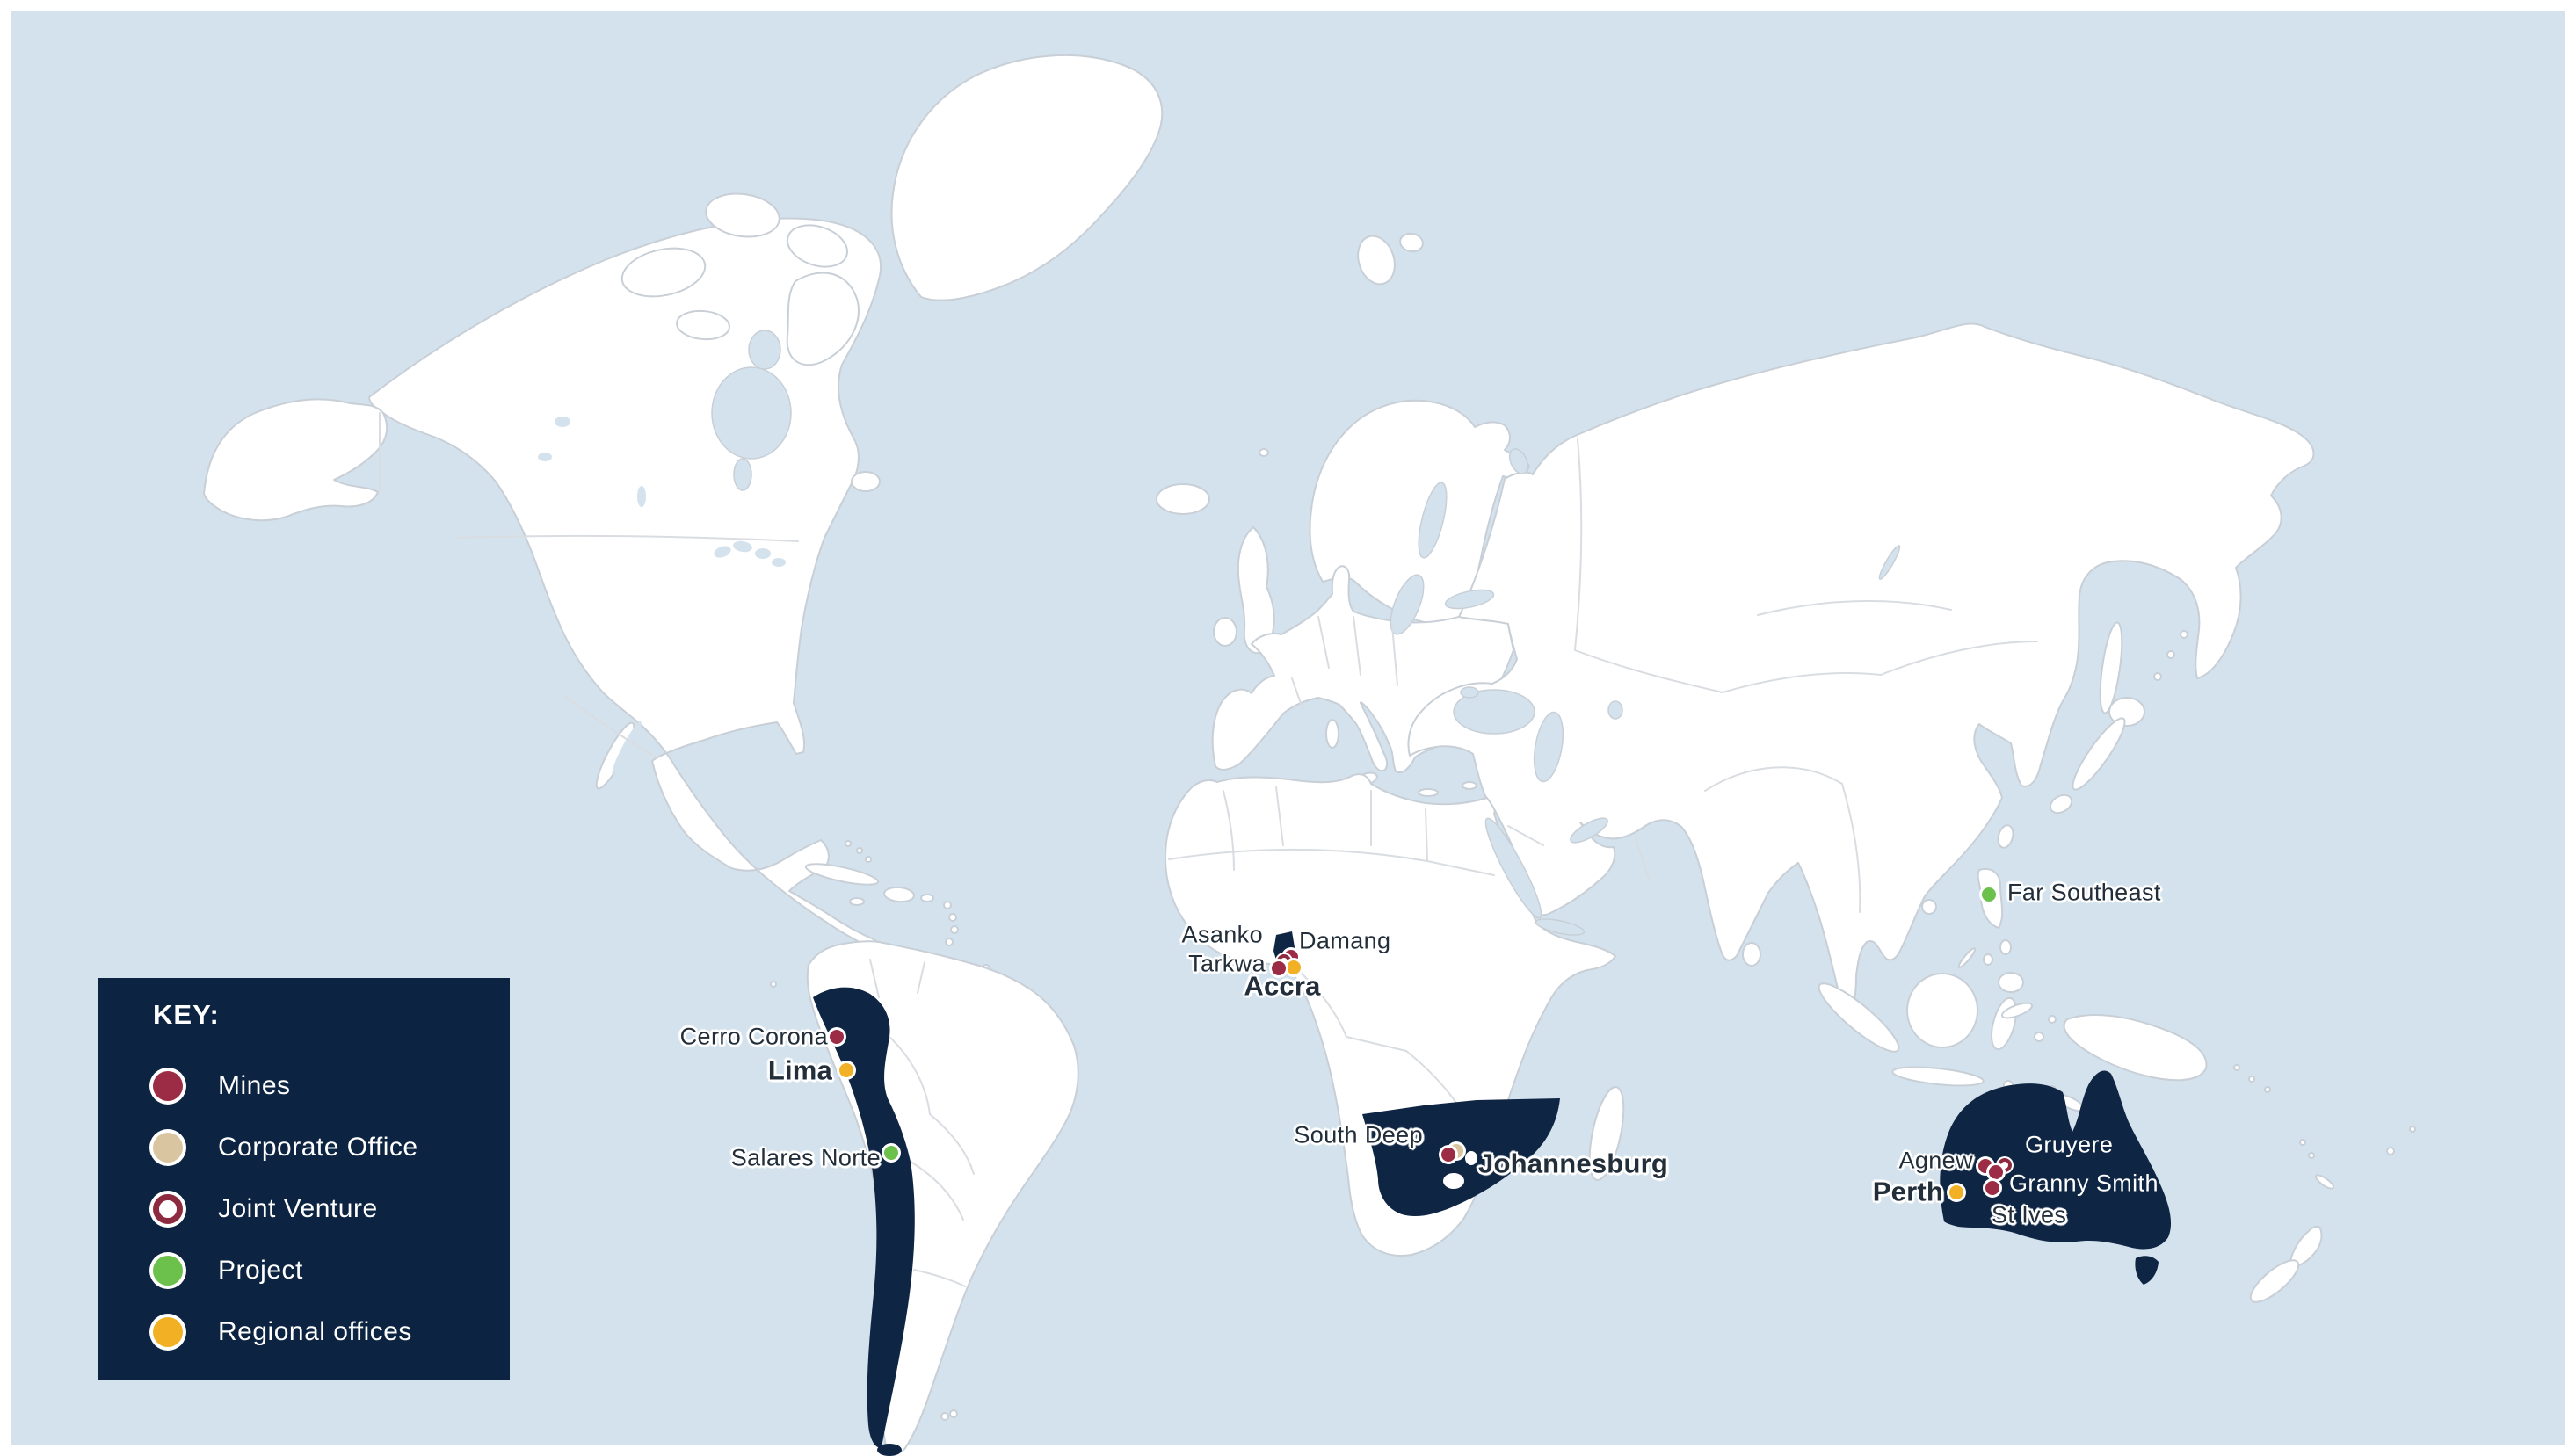  Describe the element at coordinates (823, 319) in the screenshot. I see `baffin-island` at that location.